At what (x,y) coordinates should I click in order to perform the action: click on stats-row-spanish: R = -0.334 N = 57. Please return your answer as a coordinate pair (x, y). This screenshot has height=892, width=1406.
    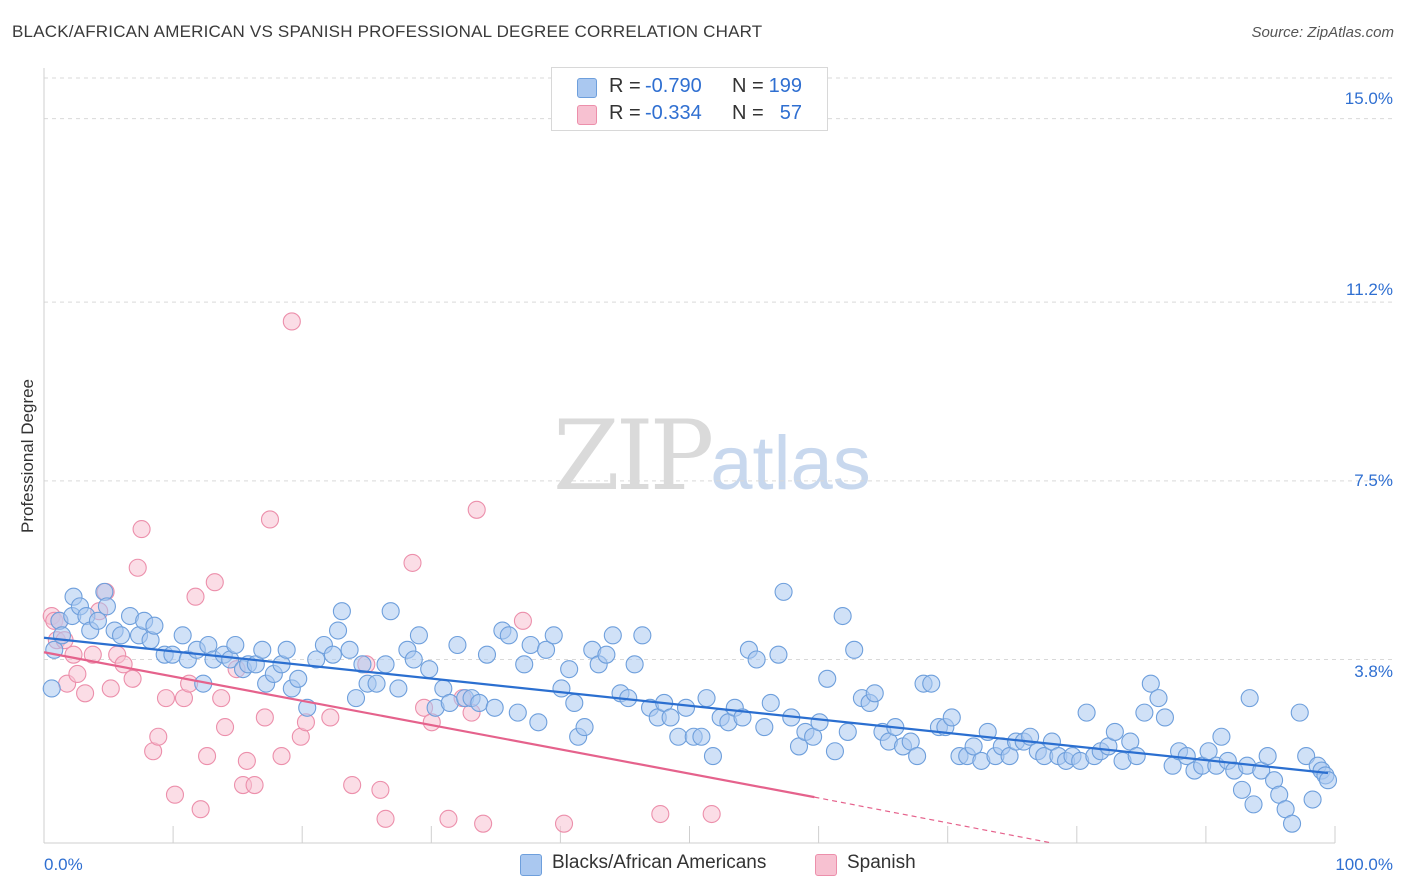
    Looking at the image, I should click on (689, 114).